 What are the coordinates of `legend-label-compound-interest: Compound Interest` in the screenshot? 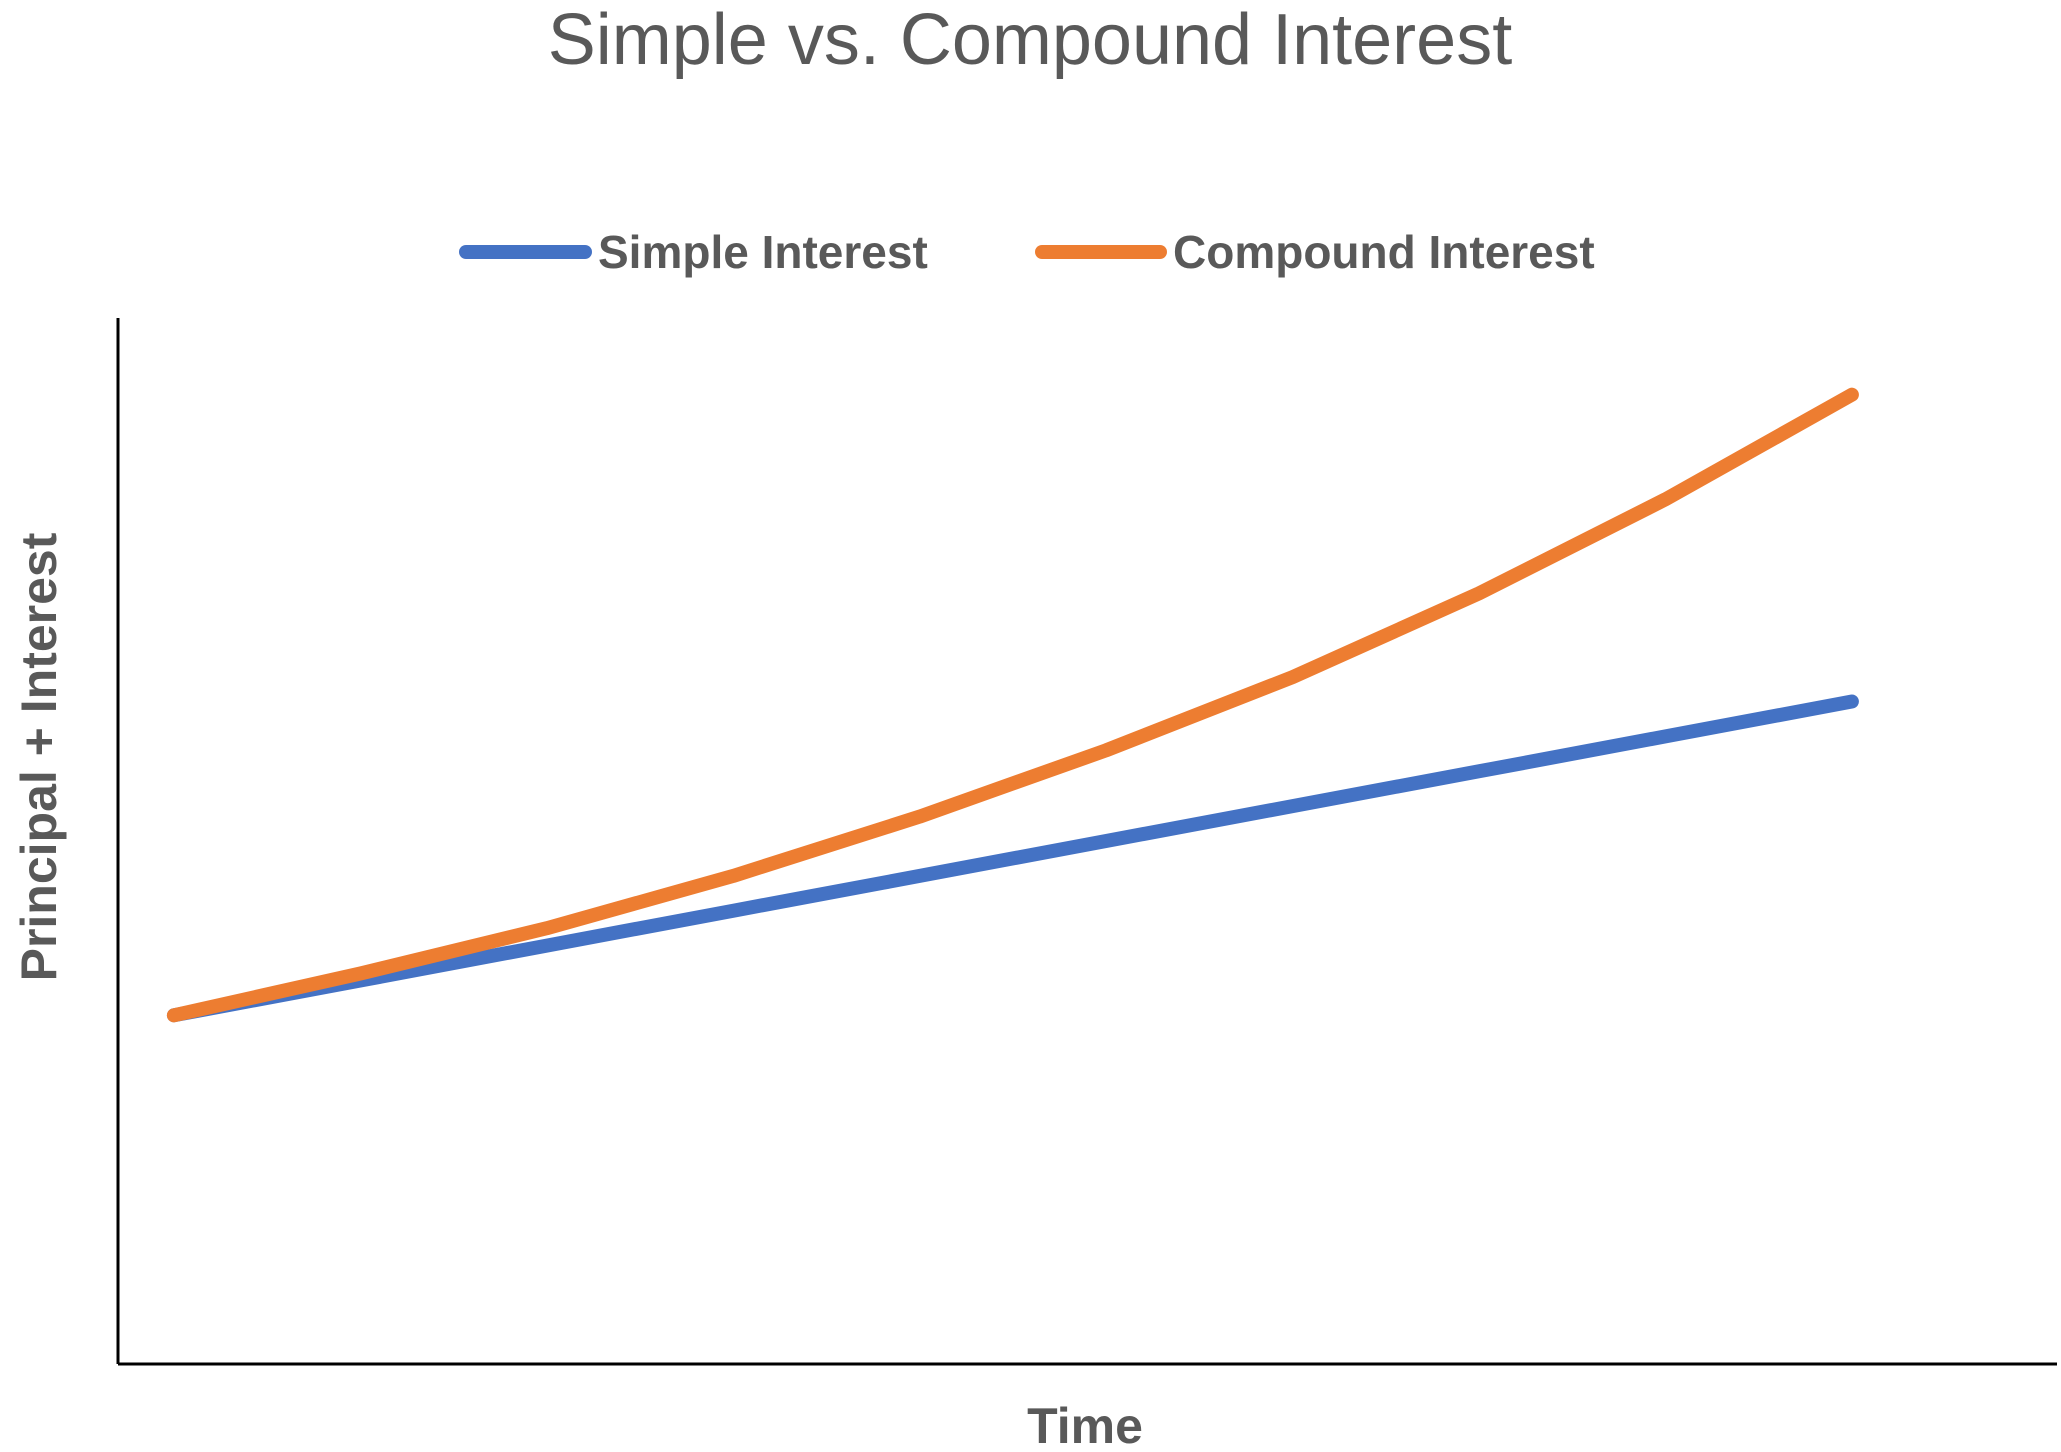 It's located at (1384, 252).